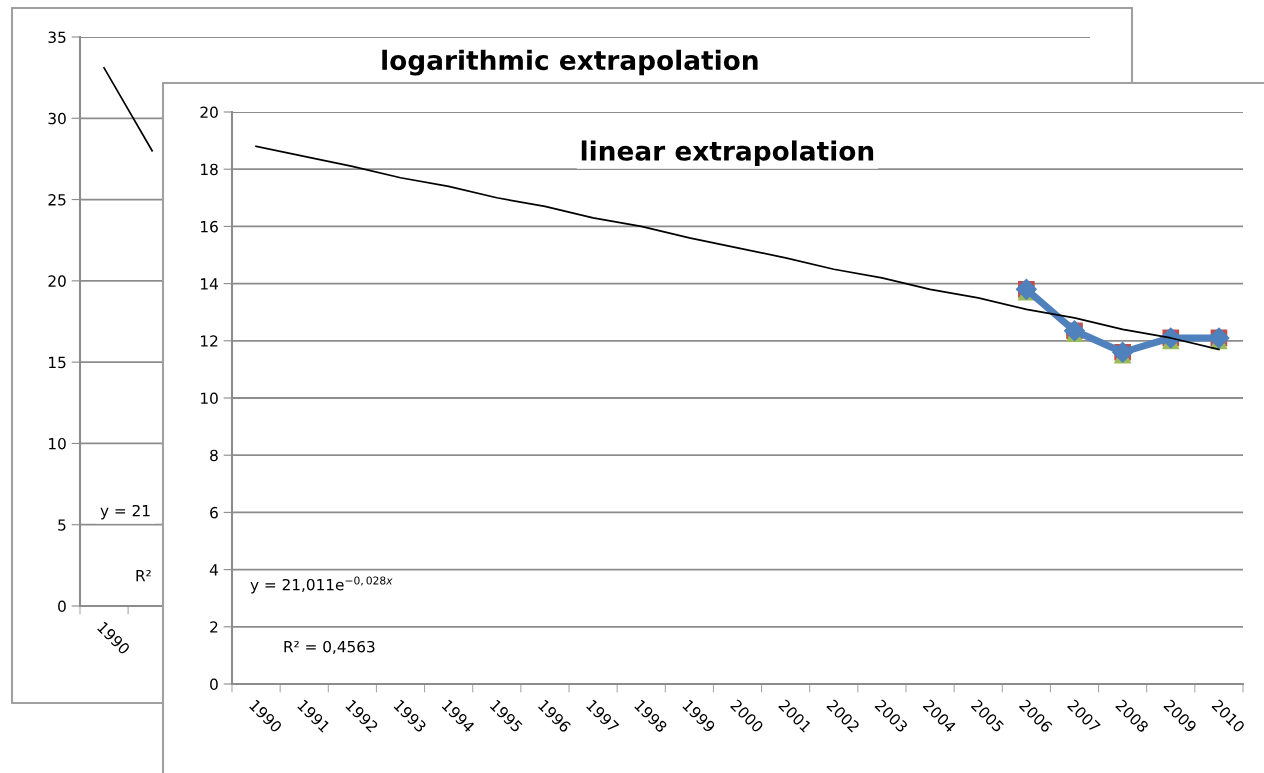 This screenshot has height=773, width=1264. I want to click on y-tick-label: 25, so click(57, 200).